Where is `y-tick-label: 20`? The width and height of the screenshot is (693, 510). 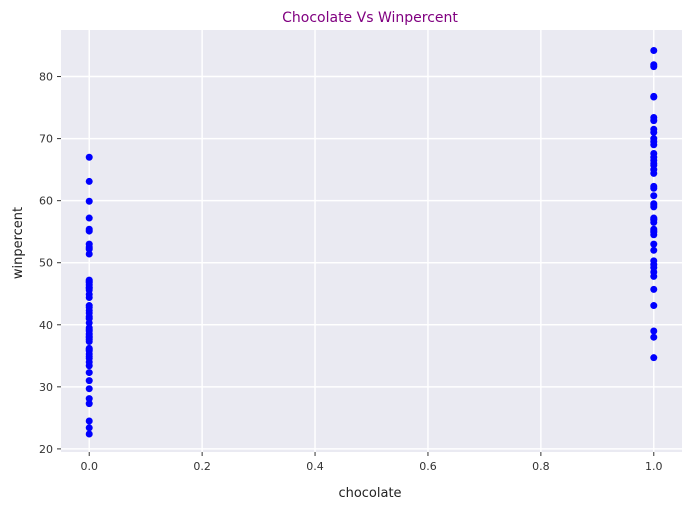
y-tick-label: 20 is located at coordinates (46, 449).